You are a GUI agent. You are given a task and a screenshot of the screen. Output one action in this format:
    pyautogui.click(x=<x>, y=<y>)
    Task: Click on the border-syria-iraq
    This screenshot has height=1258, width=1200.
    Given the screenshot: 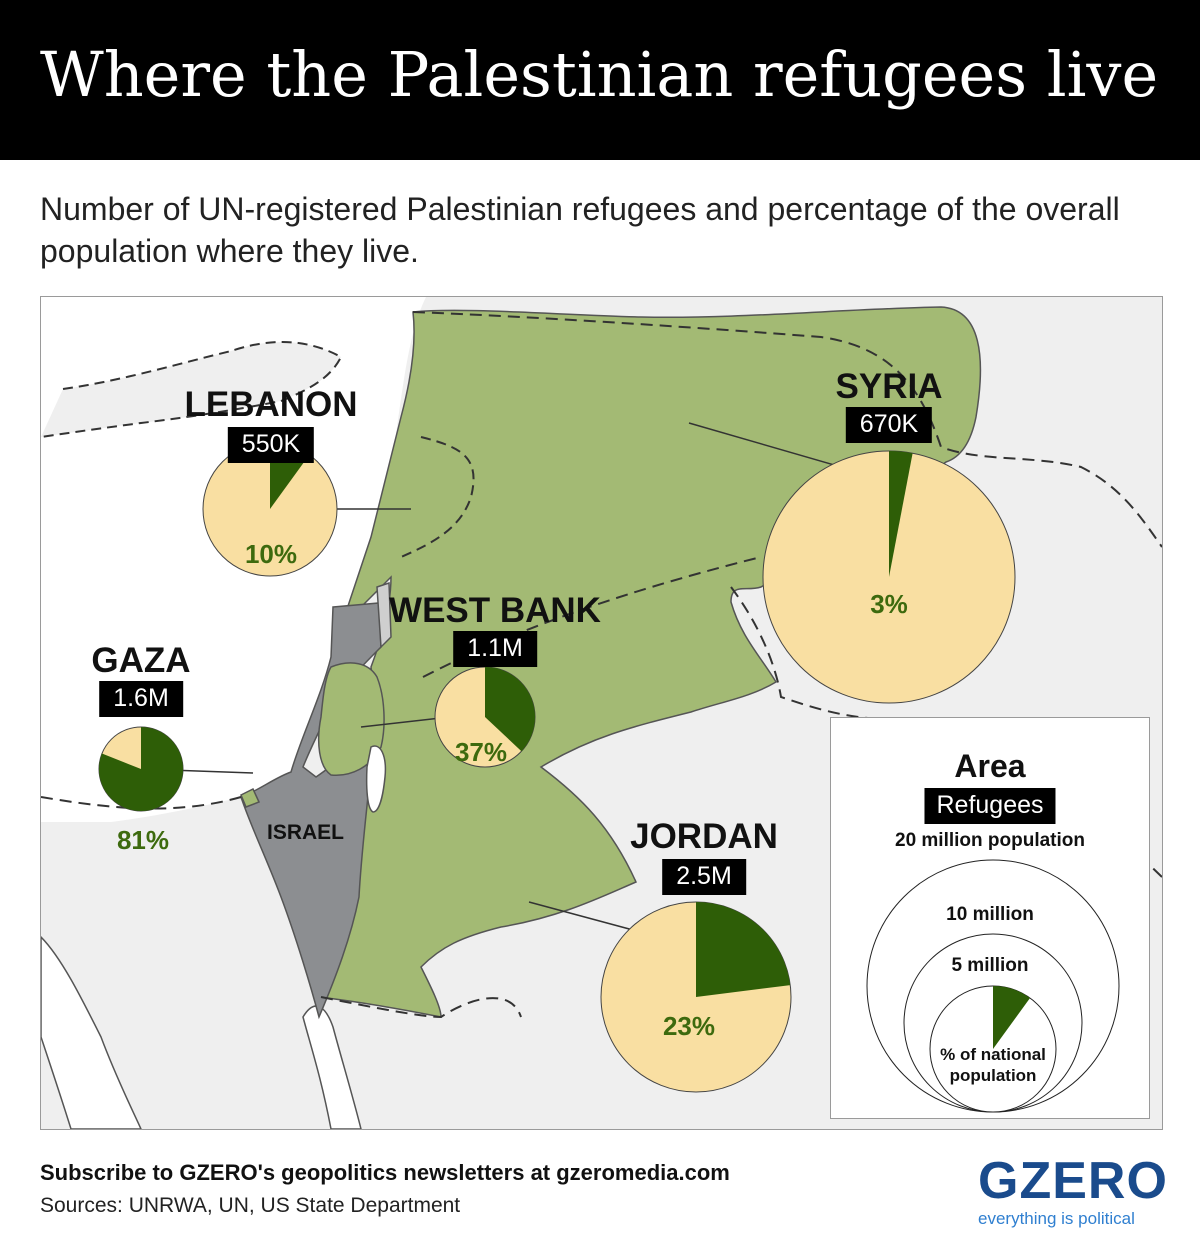 What is the action you would take?
    pyautogui.click(x=806, y=653)
    